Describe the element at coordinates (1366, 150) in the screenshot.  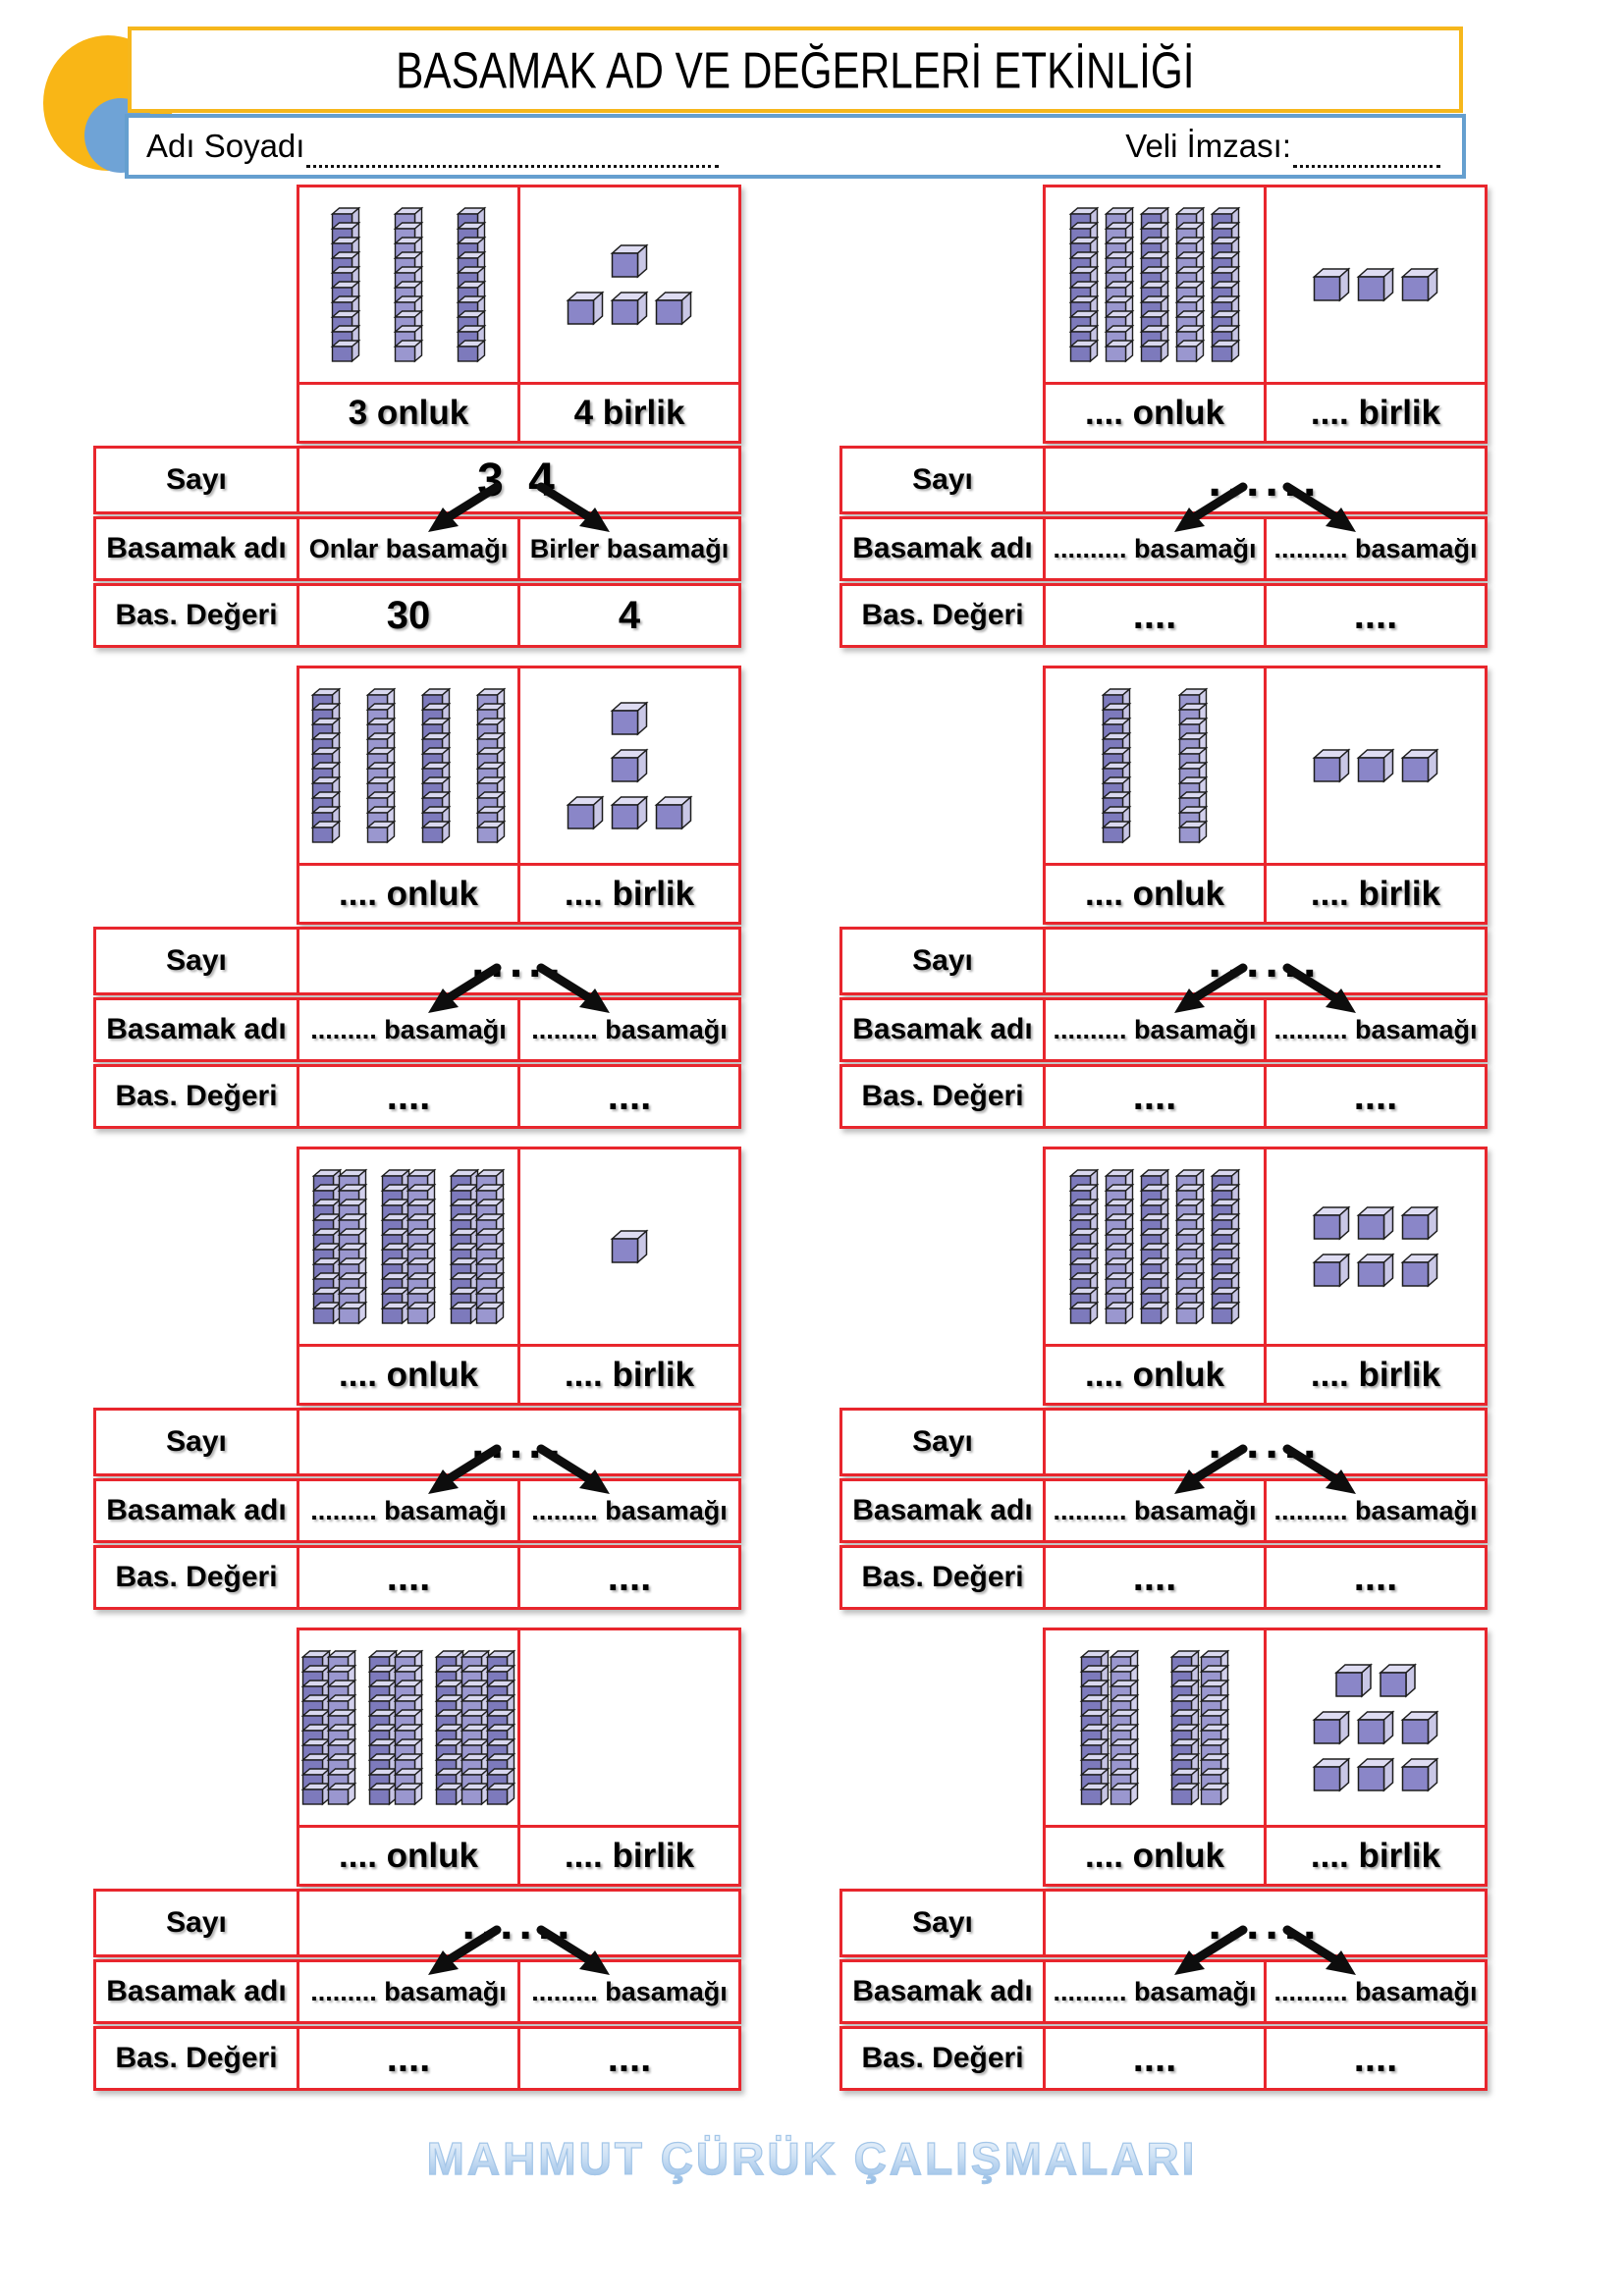
I see `signature-dotted-line` at that location.